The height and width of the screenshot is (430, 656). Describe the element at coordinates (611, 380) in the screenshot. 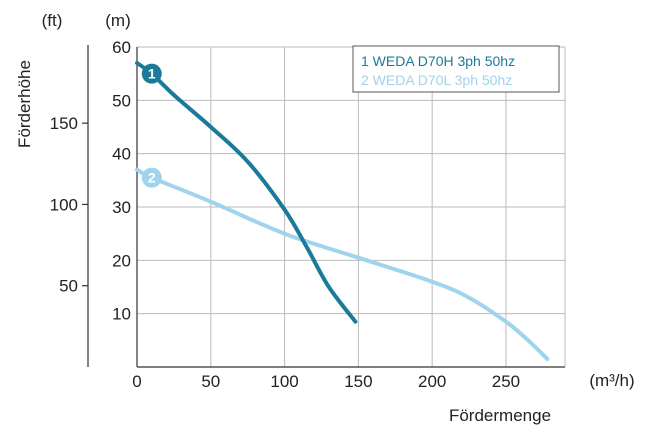

I see `x-unit-label: (m³/h)` at that location.